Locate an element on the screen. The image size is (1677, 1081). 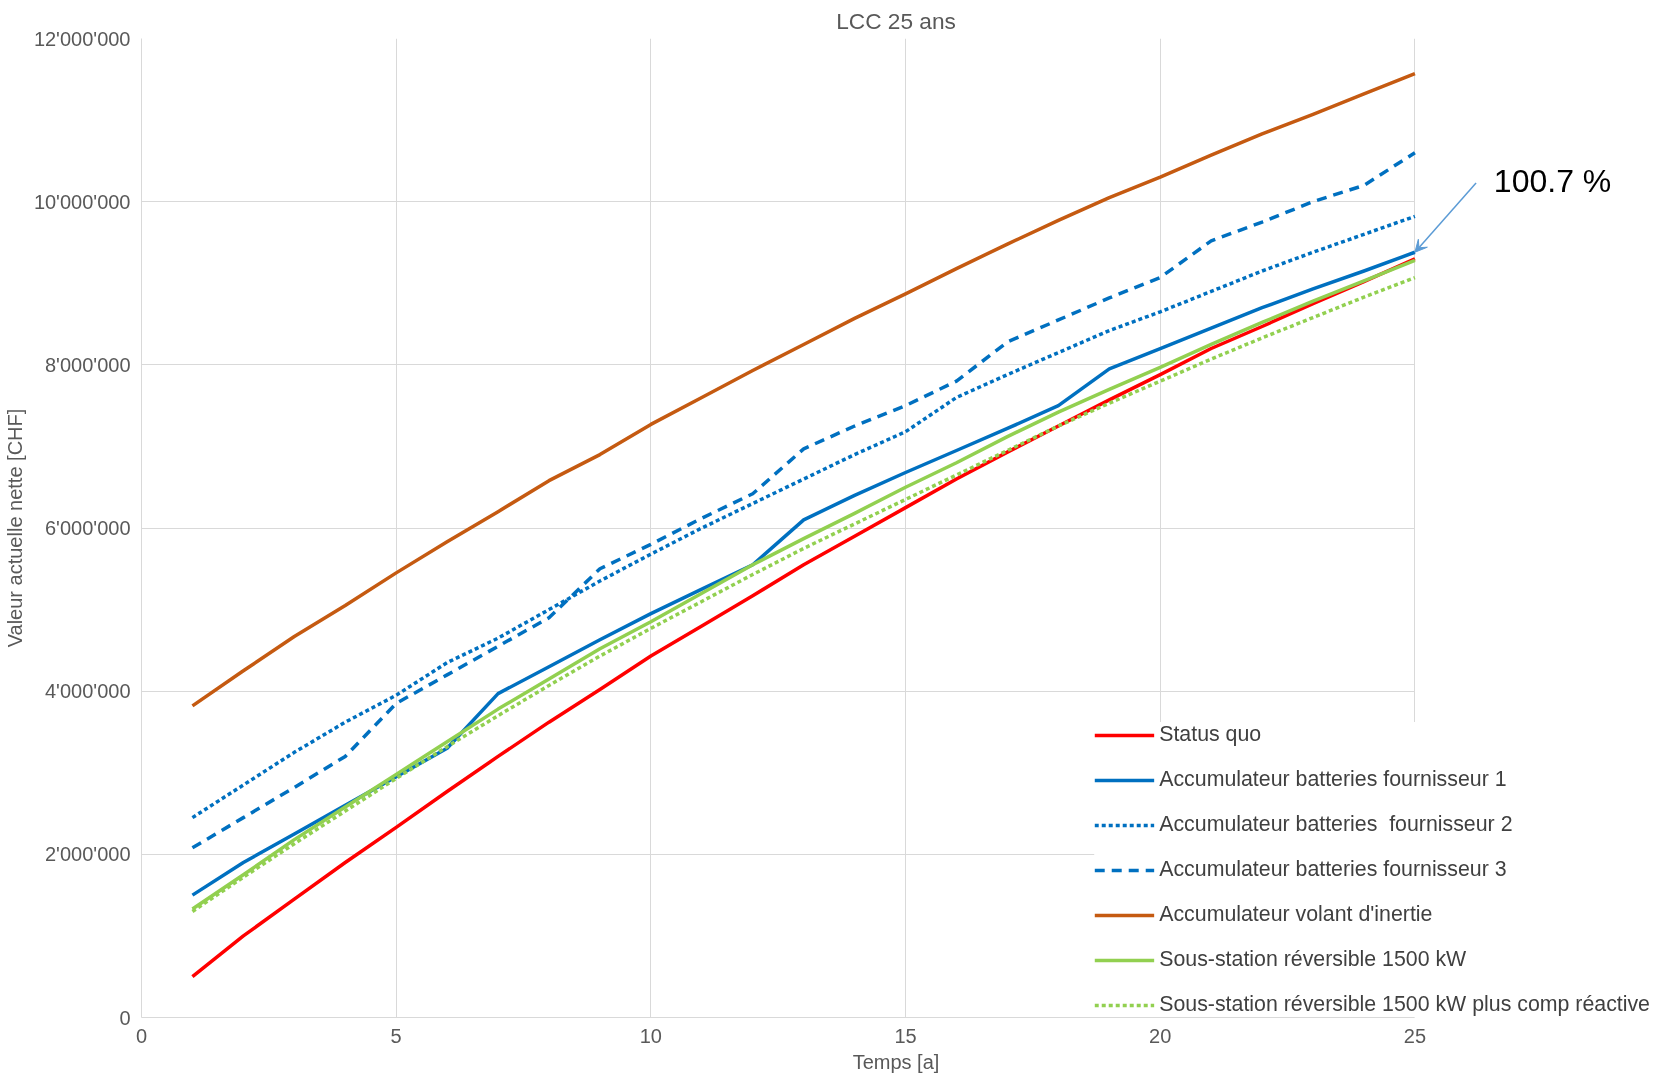
y-tick-label: 10'000'000 is located at coordinates (82, 201).